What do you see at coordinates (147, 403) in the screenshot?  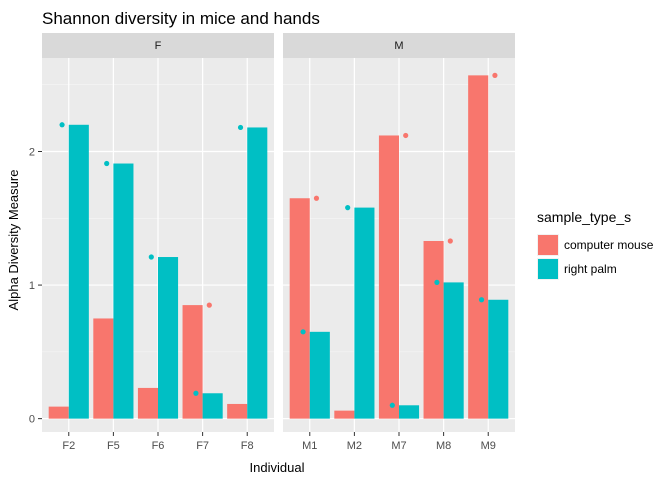 I see `bar-F6-computer-mouse` at bounding box center [147, 403].